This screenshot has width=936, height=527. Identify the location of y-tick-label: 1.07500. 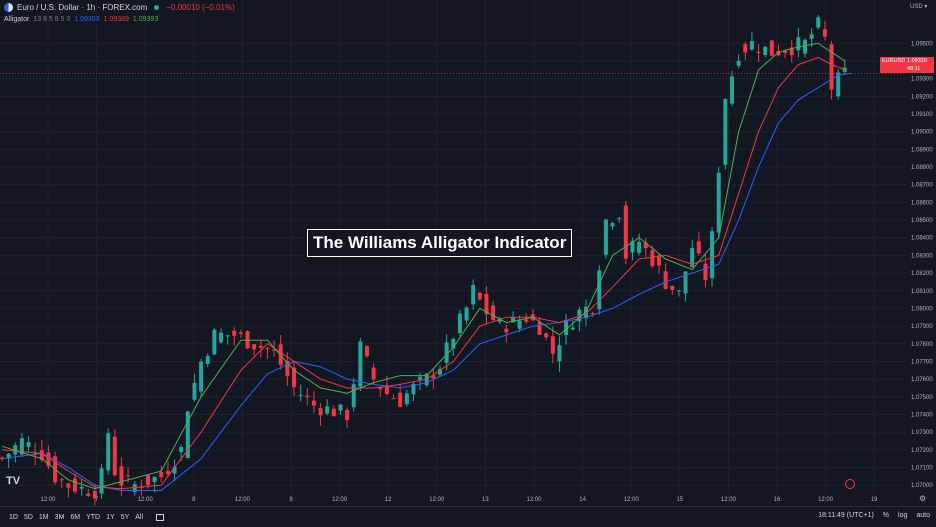
(922, 398).